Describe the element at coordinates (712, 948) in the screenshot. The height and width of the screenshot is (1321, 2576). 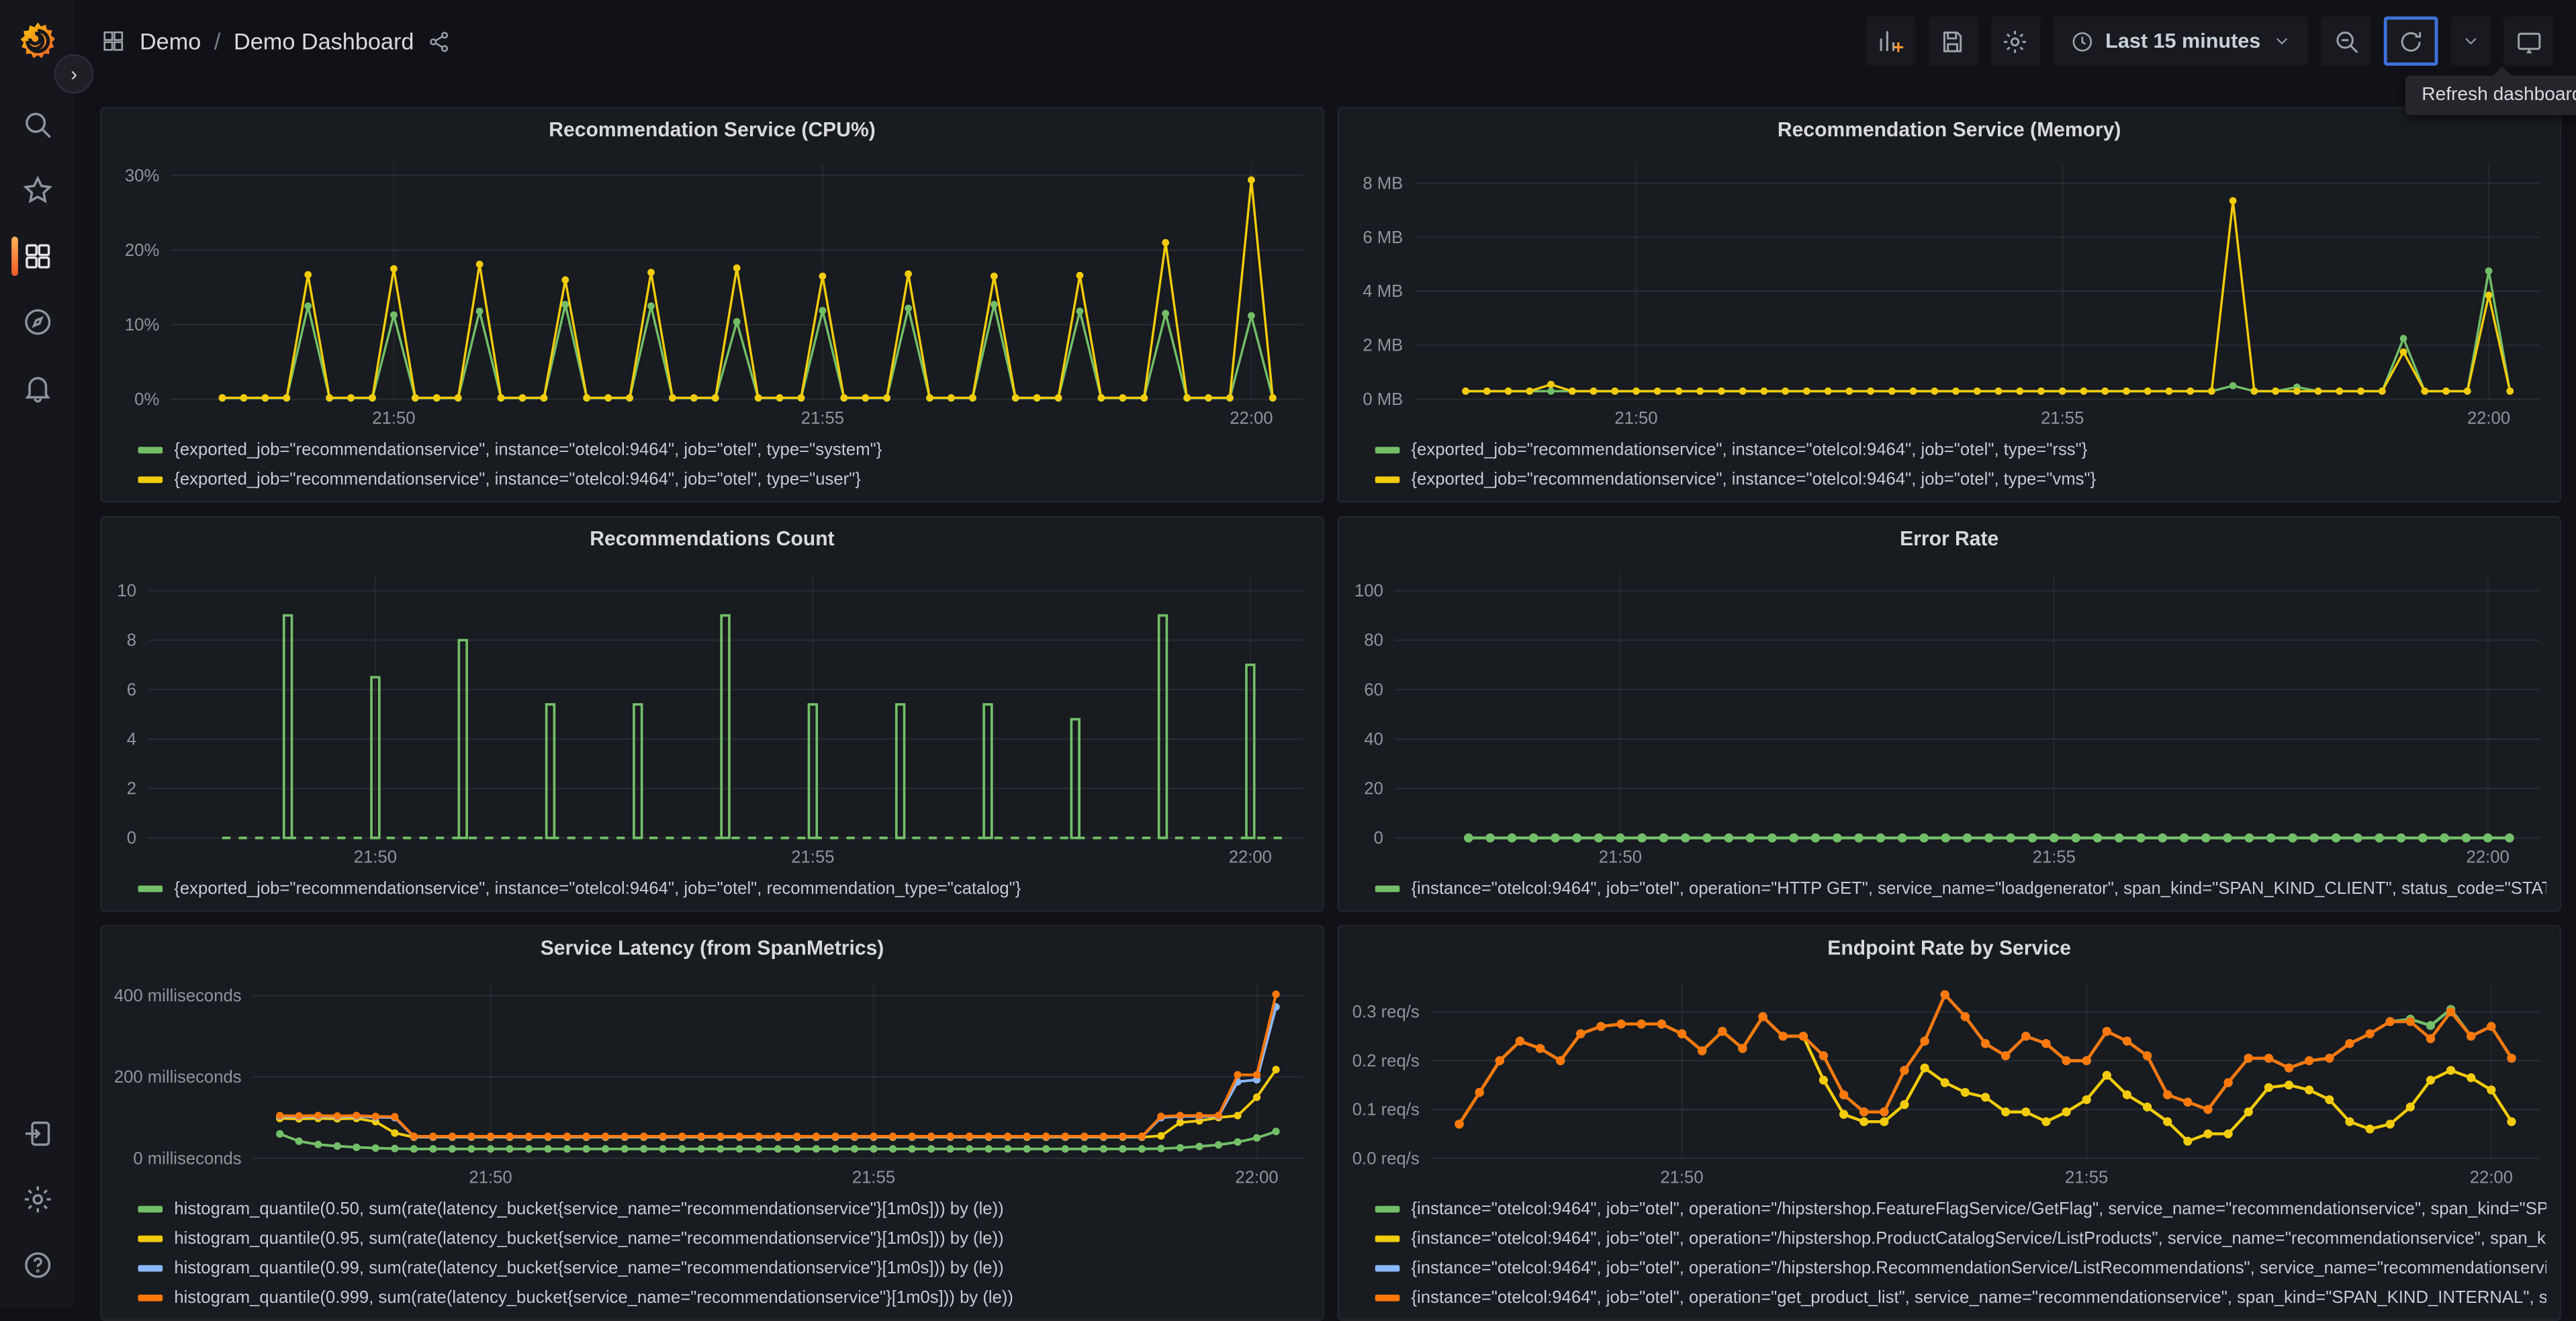
I see `panel-title: Service Latency (from SpanMetrics)` at that location.